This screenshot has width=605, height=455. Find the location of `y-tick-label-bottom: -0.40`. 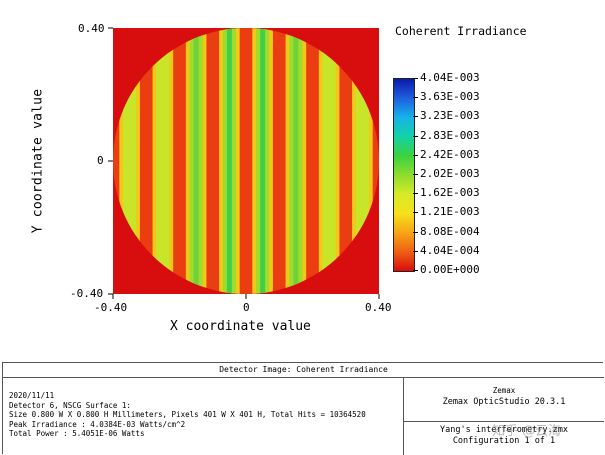

y-tick-label-bottom: -0.40 is located at coordinates (87, 293).